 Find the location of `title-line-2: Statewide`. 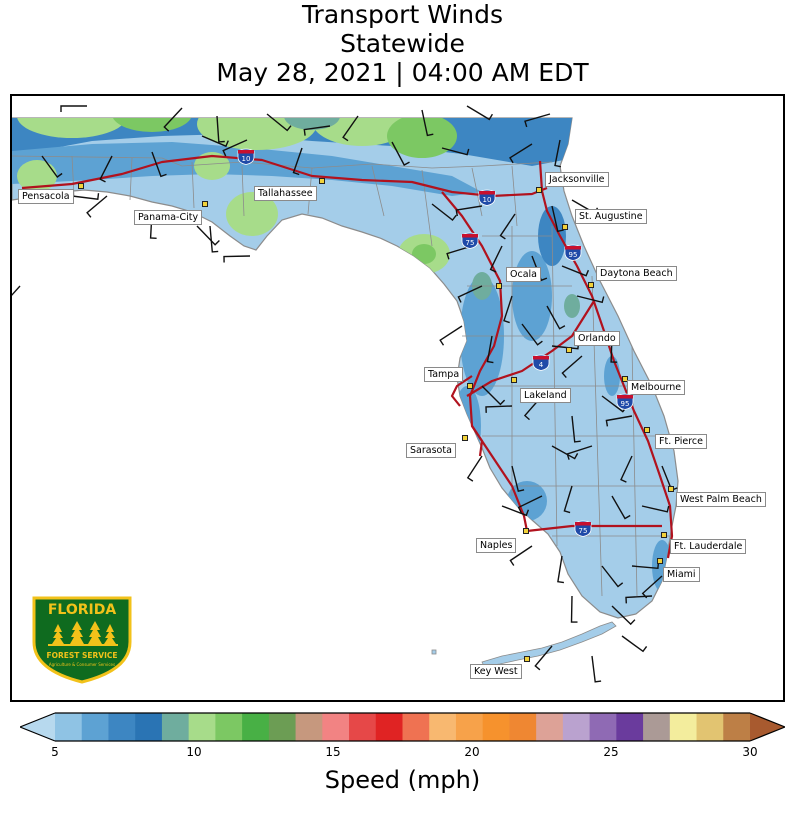

title-line-2: Statewide is located at coordinates (402, 43).